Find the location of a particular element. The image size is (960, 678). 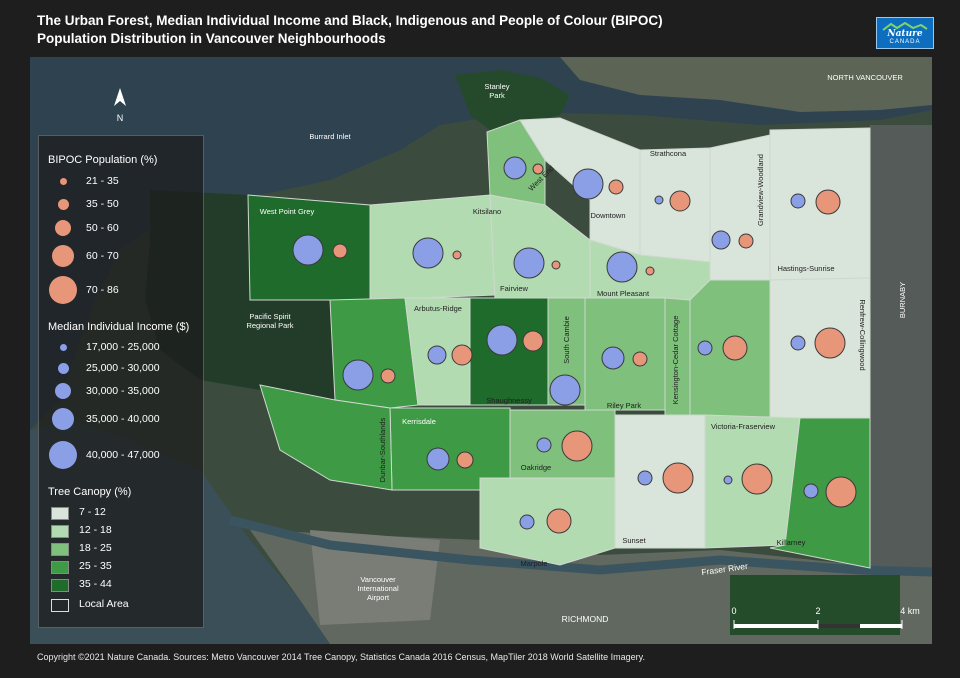

area-dunbar is located at coordinates (374, 353).